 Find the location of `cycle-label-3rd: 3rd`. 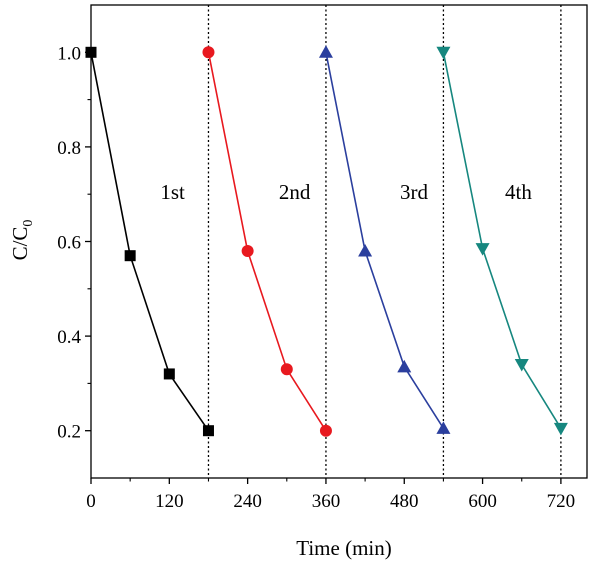

cycle-label-3rd: 3rd is located at coordinates (414, 192).